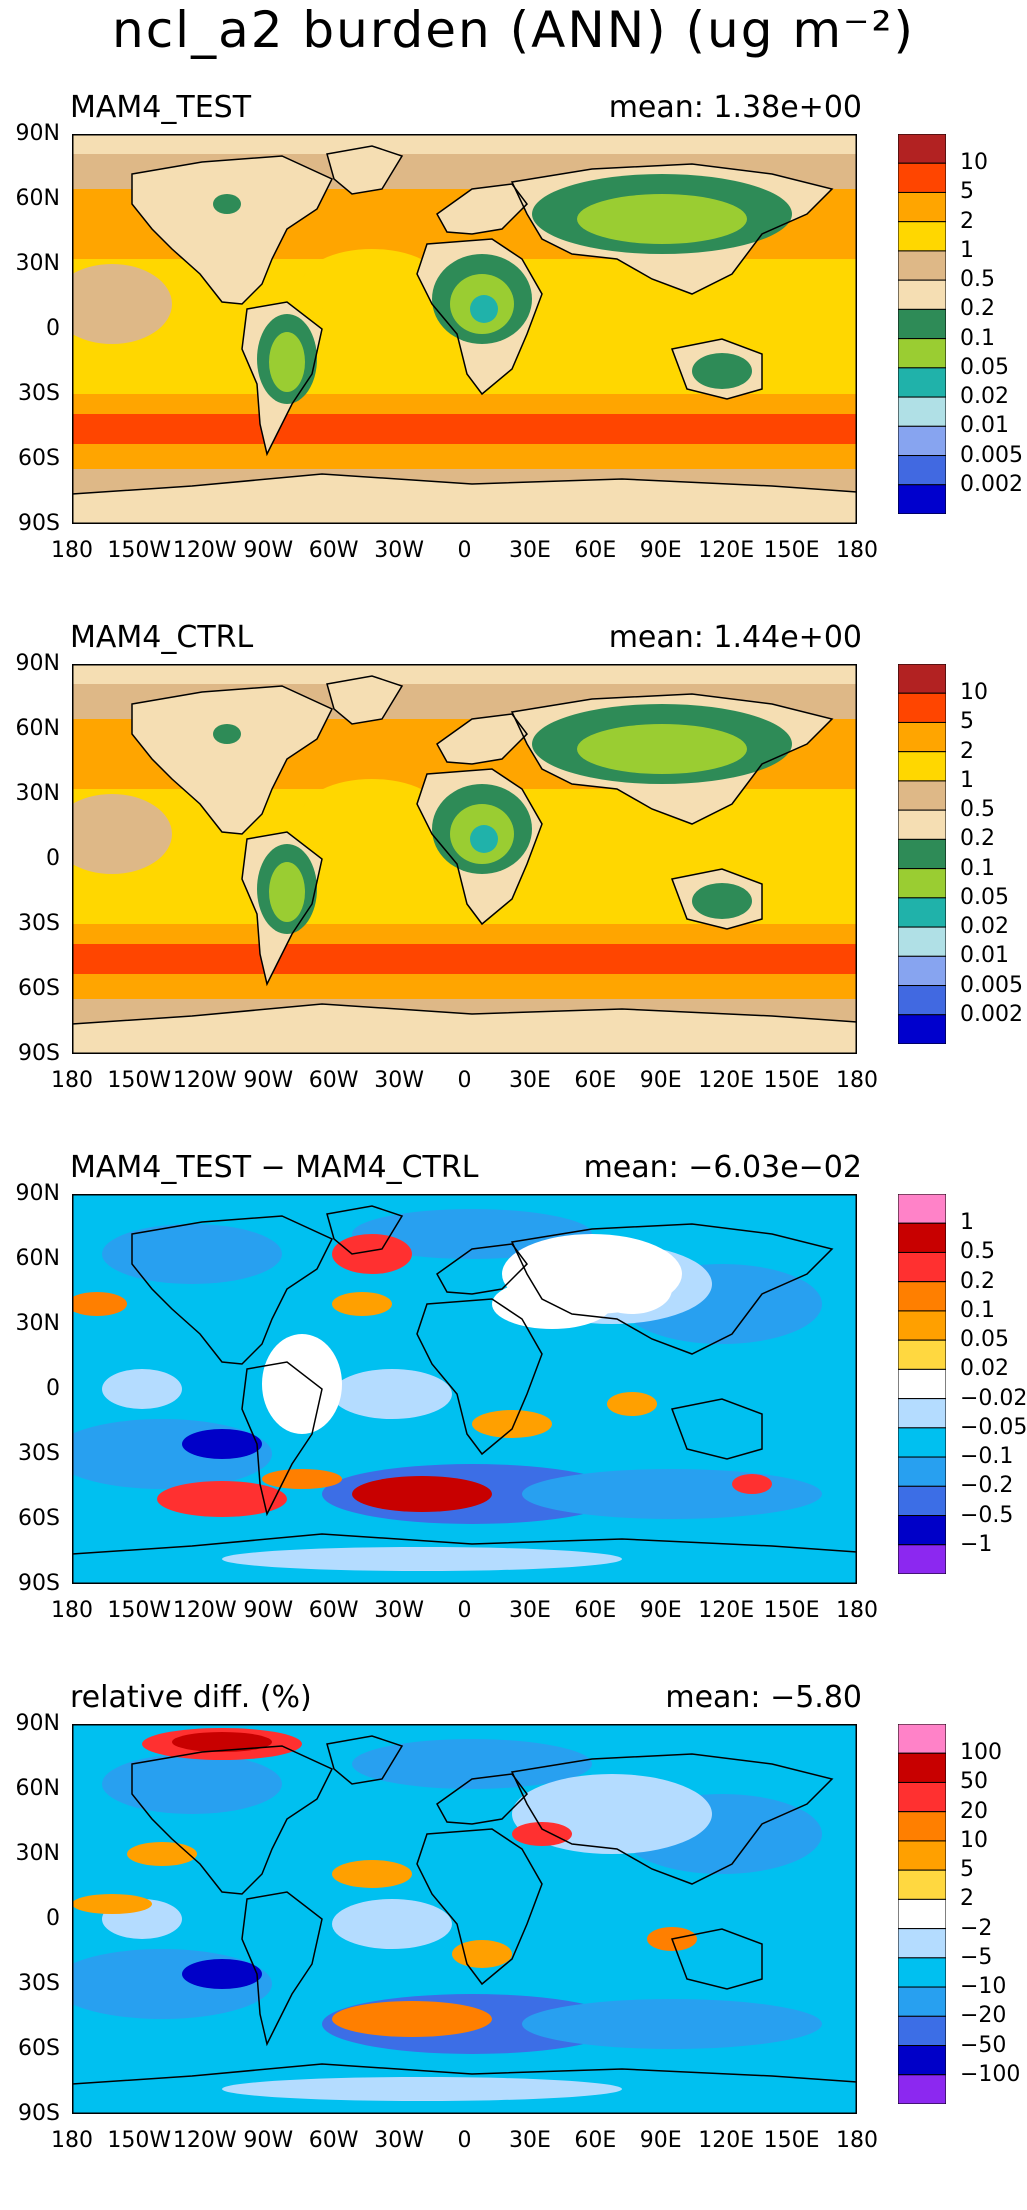 The width and height of the screenshot is (1027, 2210). What do you see at coordinates (977, 309) in the screenshot?
I see `colorbar-label: 0.2` at bounding box center [977, 309].